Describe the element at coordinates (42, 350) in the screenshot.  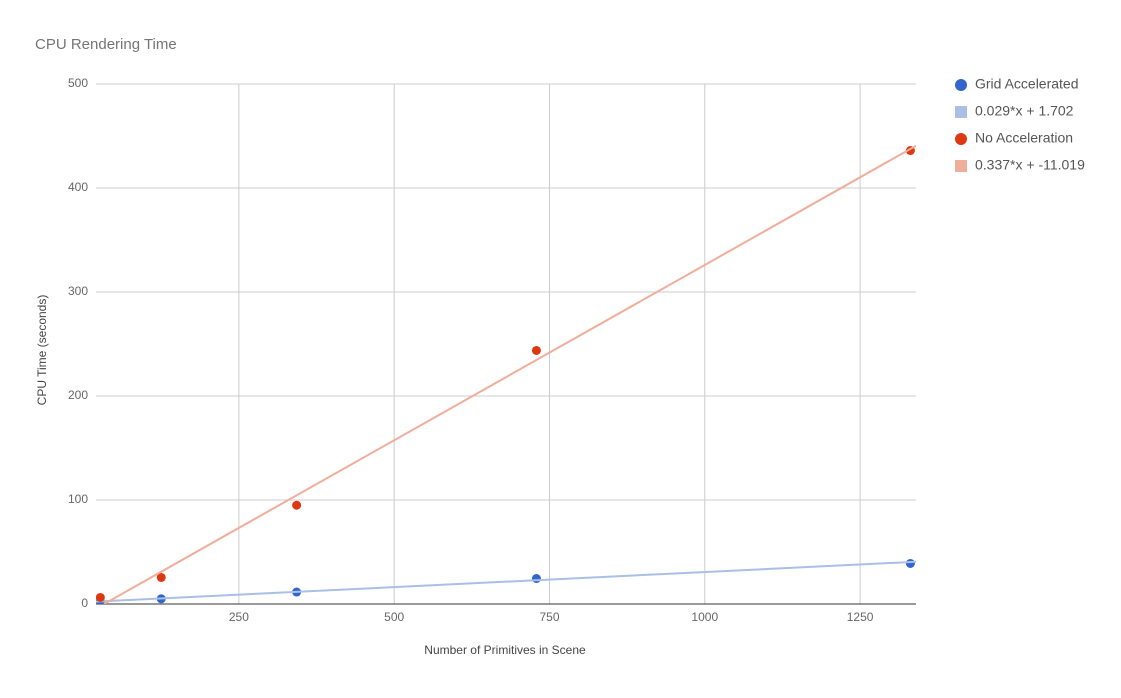
I see `y-axis-title: CPU Time (seconds)` at that location.